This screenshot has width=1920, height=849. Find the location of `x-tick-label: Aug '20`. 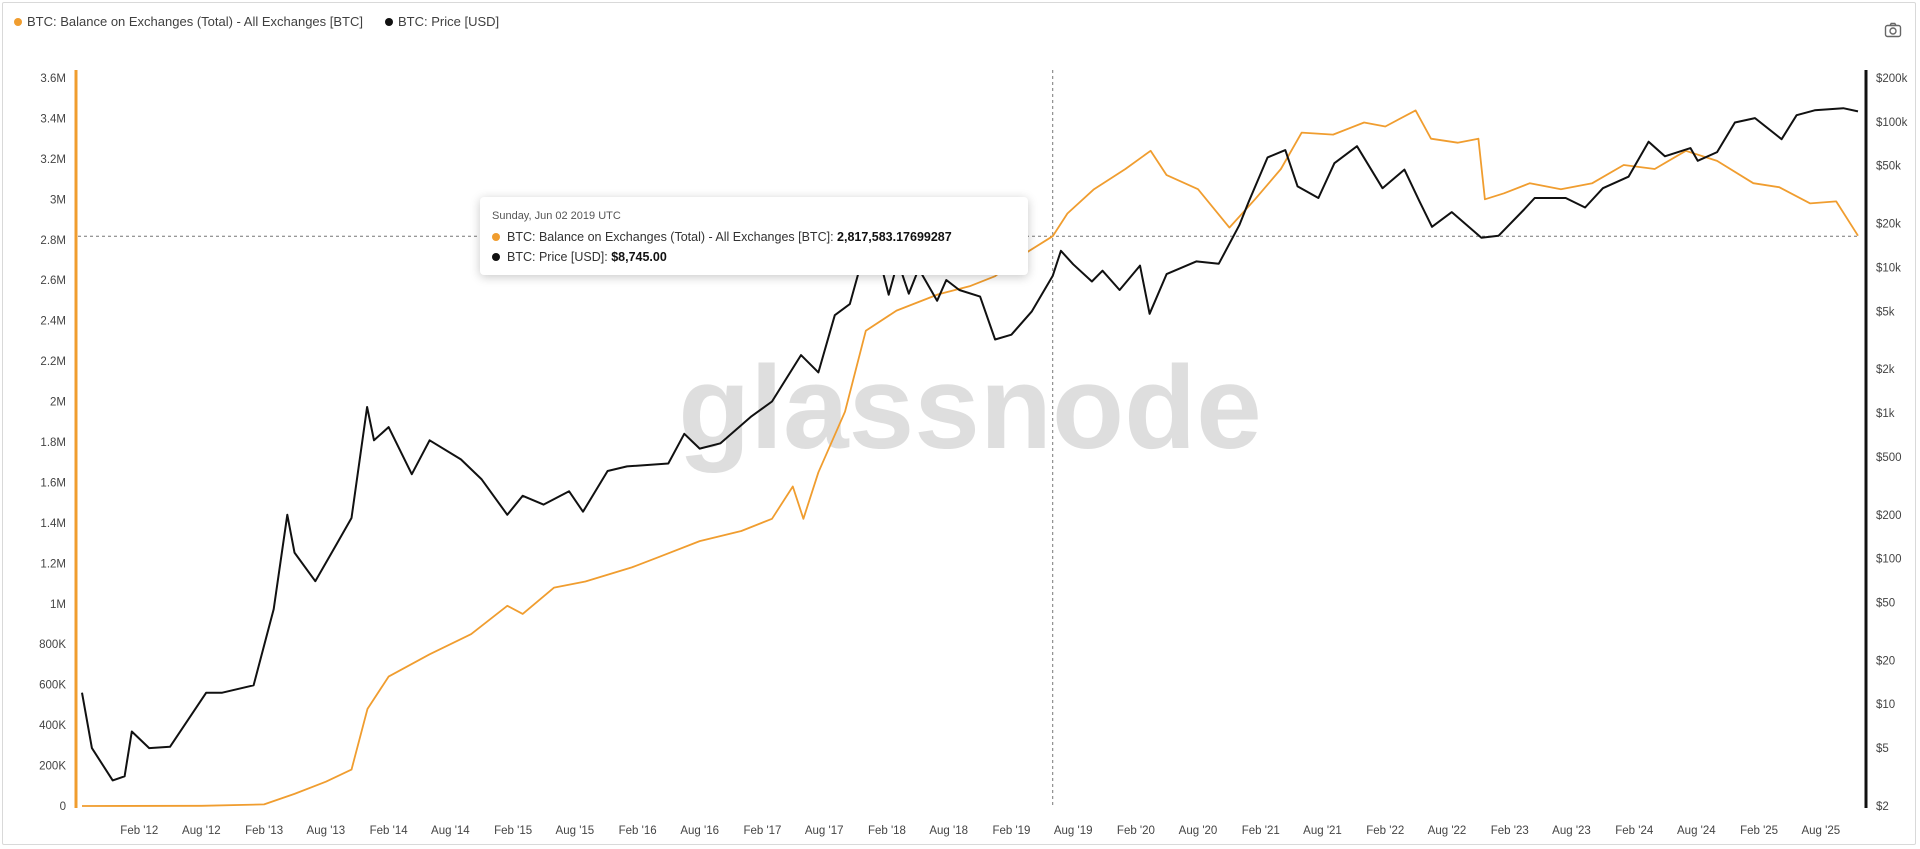

x-tick-label: Aug '20 is located at coordinates (1198, 831).